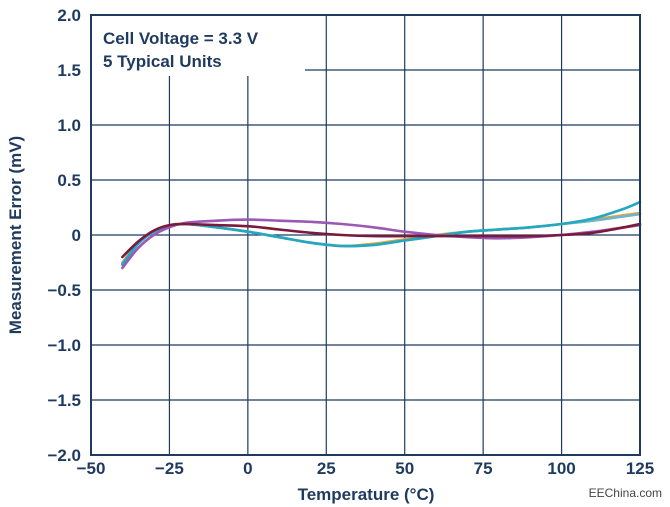  I want to click on x-tick-label: 75, so click(483, 468).